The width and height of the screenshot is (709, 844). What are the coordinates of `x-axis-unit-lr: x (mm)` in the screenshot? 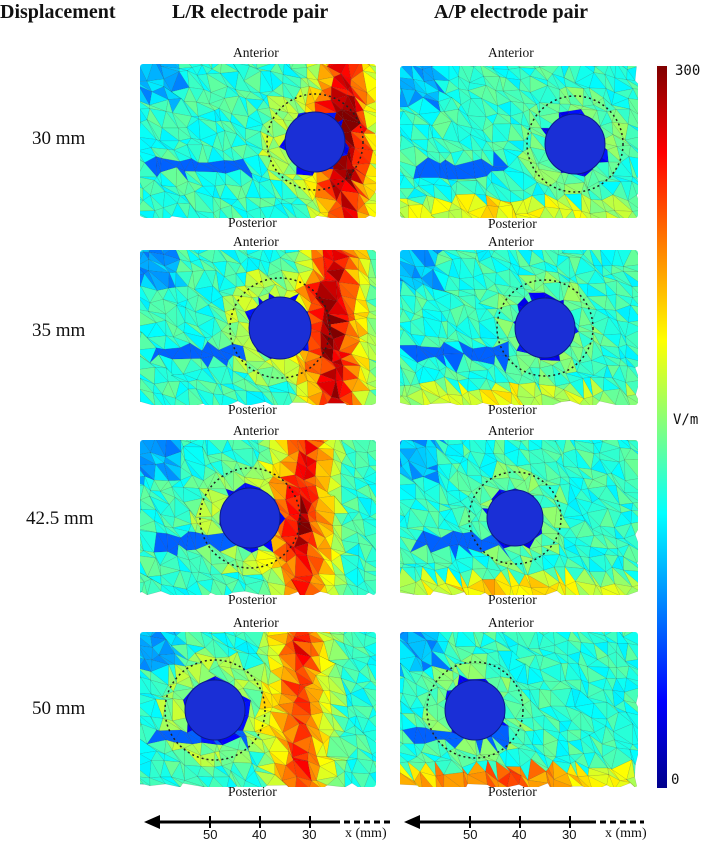 It's located at (366, 833).